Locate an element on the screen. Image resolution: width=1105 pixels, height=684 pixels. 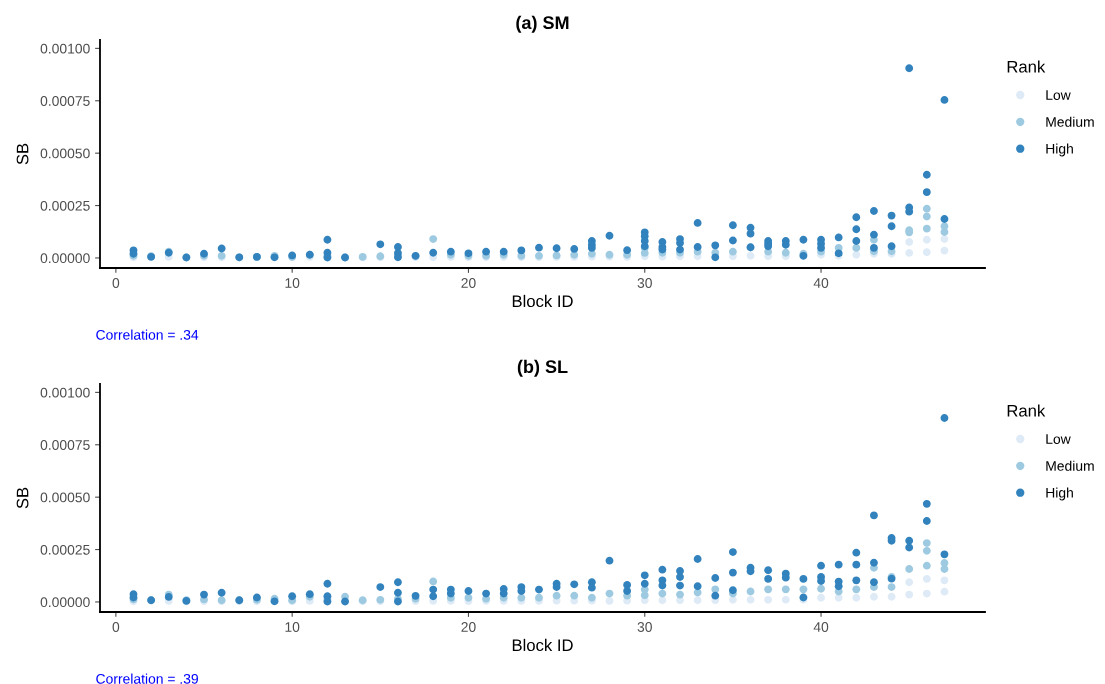
chart-title: (a) SM is located at coordinates (542, 24).